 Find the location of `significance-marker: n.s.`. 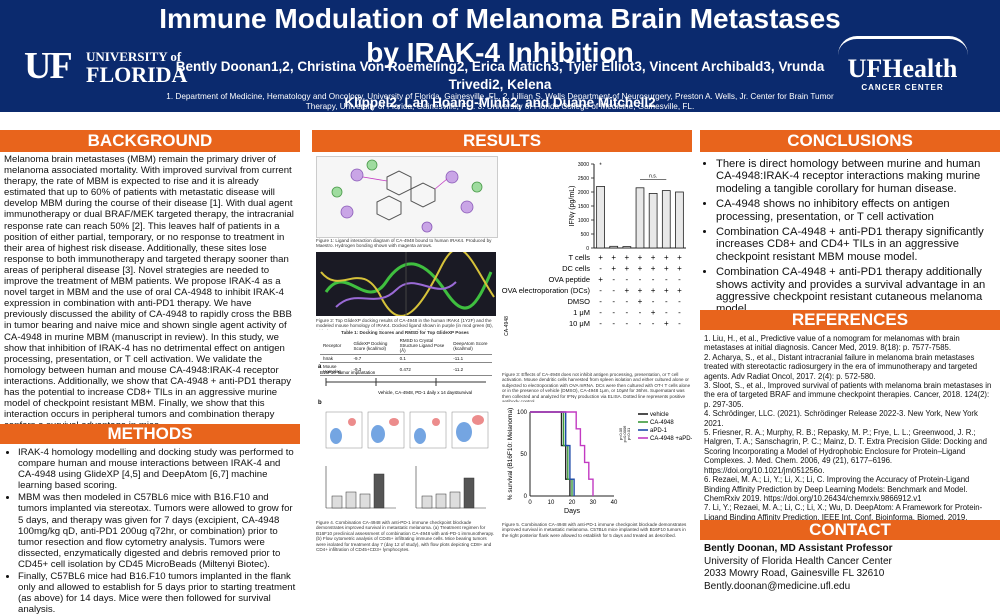

significance-marker: n.s. is located at coordinates (653, 176).